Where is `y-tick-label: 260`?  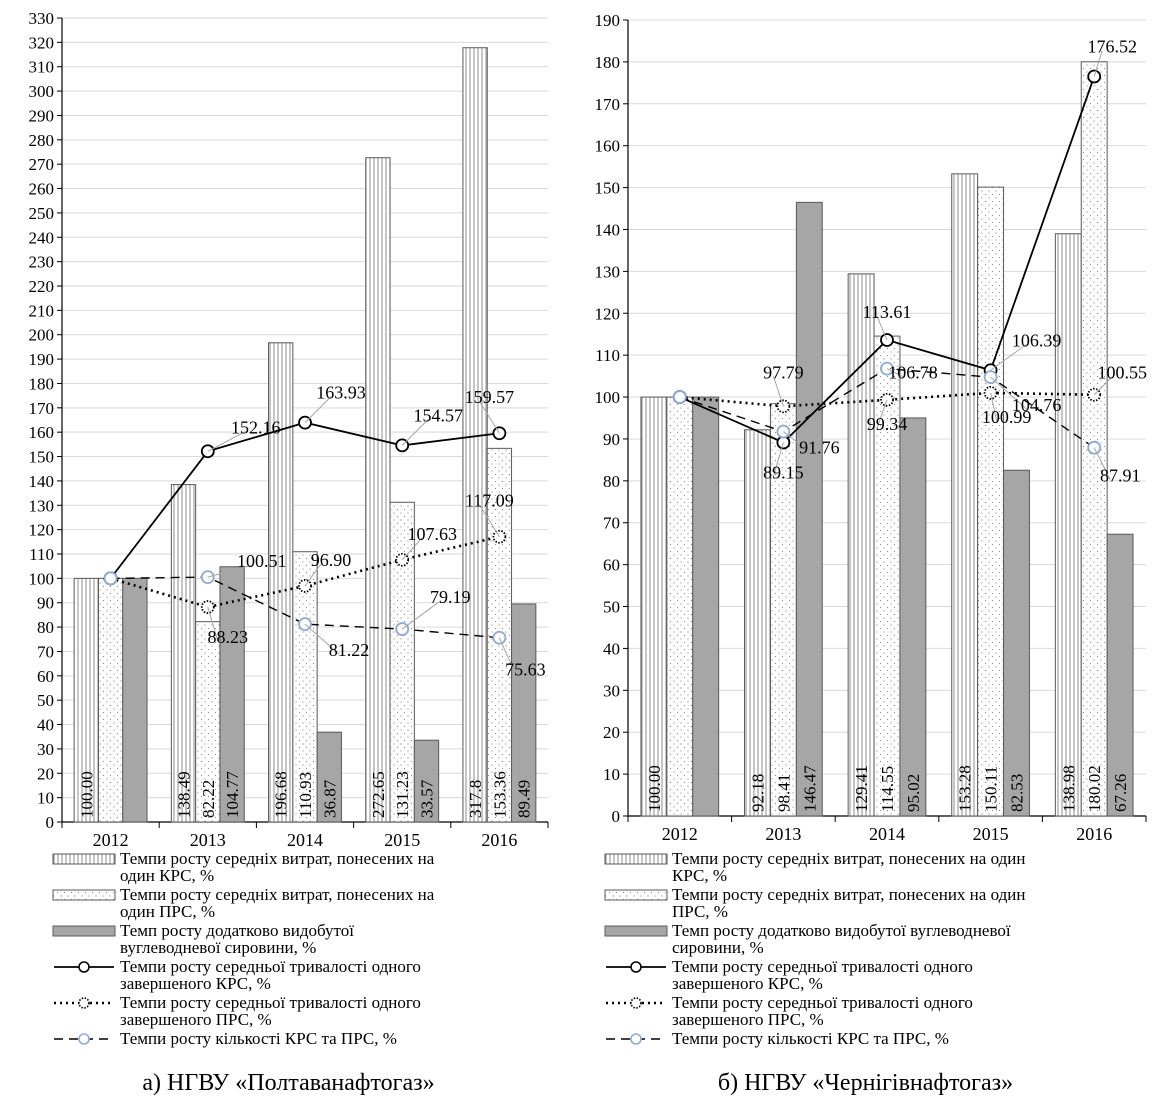 y-tick-label: 260 is located at coordinates (42, 189).